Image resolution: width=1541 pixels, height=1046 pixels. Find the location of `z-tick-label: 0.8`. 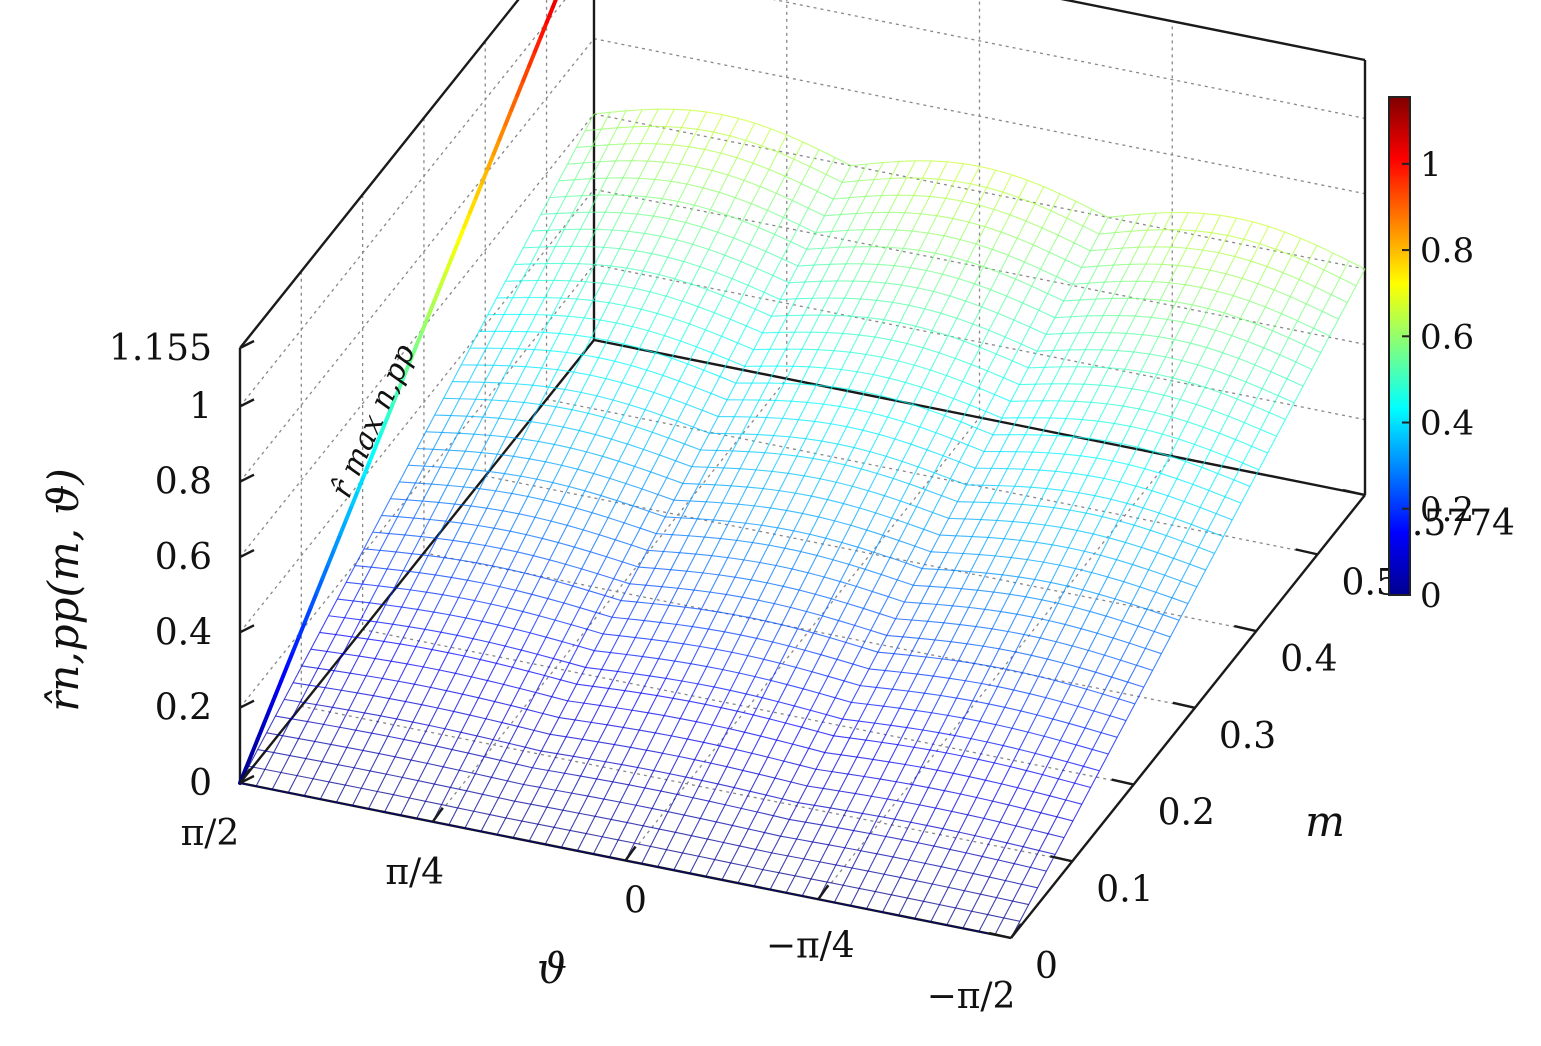

z-tick-label: 0.8 is located at coordinates (183, 482).